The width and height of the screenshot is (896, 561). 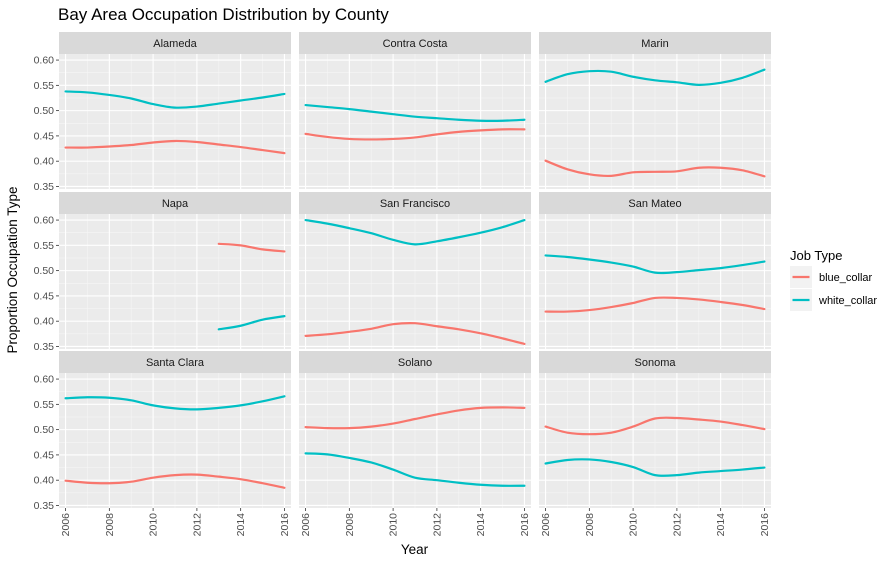 I want to click on legend: Job Type blue_collar white_collar, so click(x=833, y=279).